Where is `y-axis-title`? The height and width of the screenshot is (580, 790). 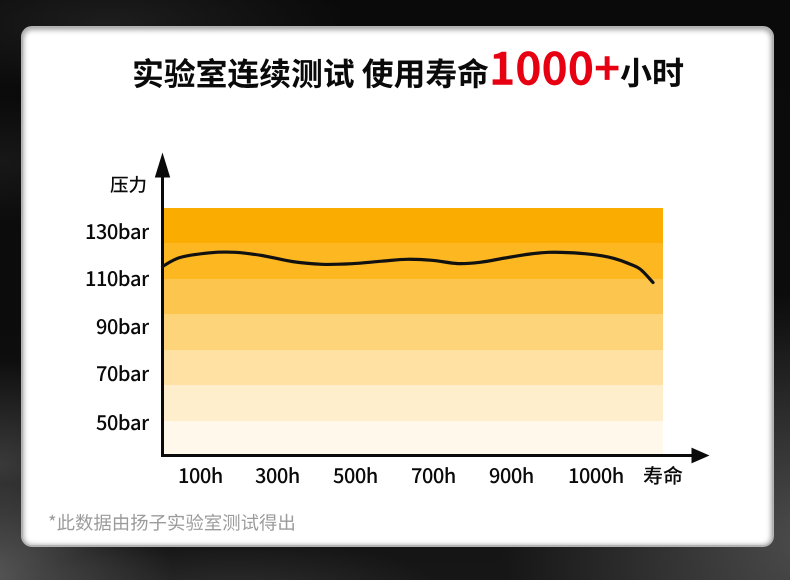
y-axis-title is located at coordinates (127, 184).